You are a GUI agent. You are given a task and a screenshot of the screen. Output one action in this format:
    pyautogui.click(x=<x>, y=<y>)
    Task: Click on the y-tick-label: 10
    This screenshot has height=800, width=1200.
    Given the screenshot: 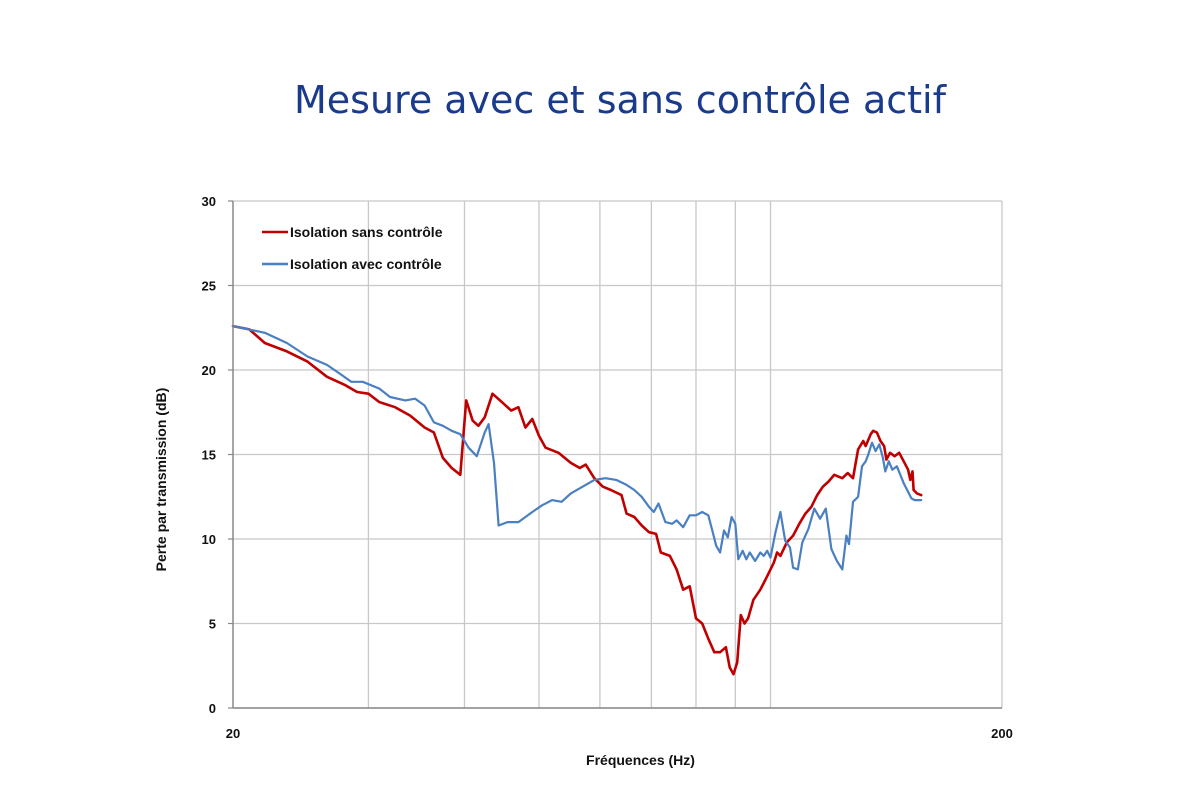 What is the action you would take?
    pyautogui.click(x=209, y=539)
    